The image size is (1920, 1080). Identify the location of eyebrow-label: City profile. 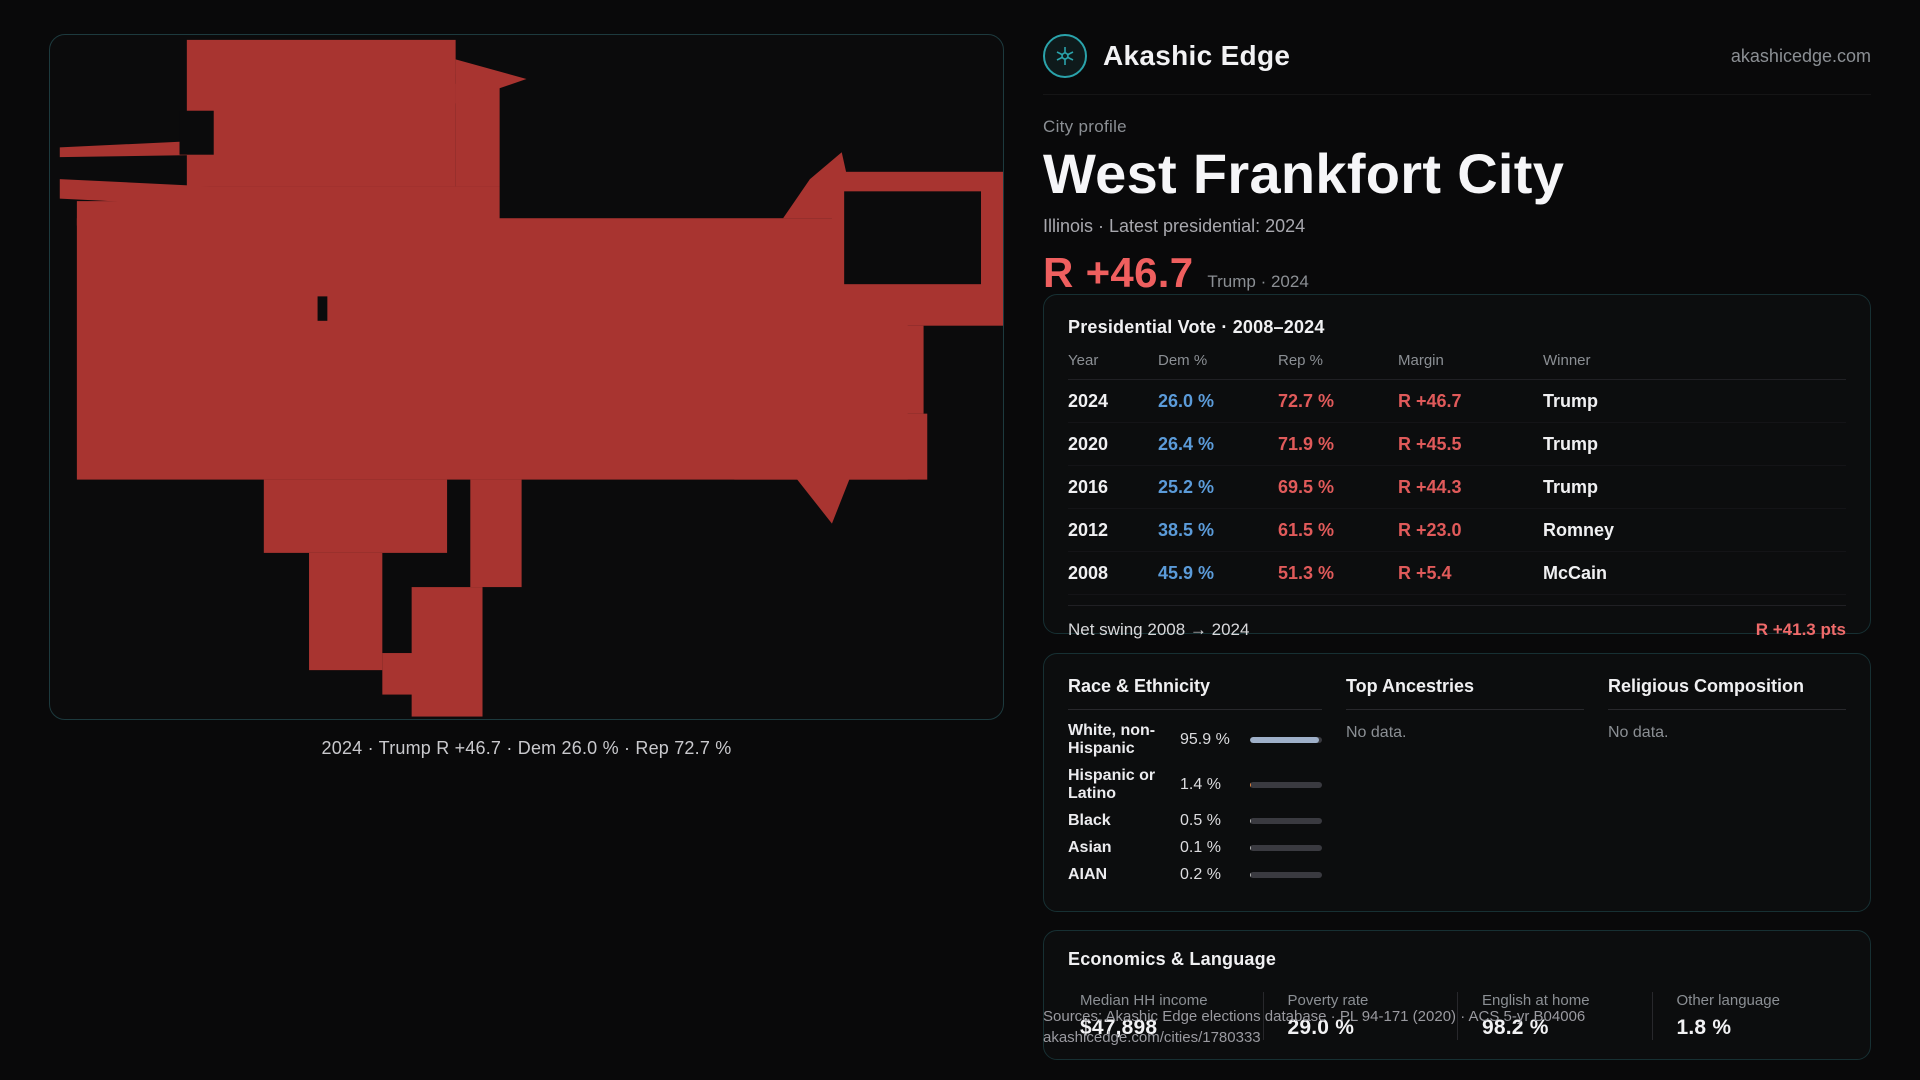
(1085, 126).